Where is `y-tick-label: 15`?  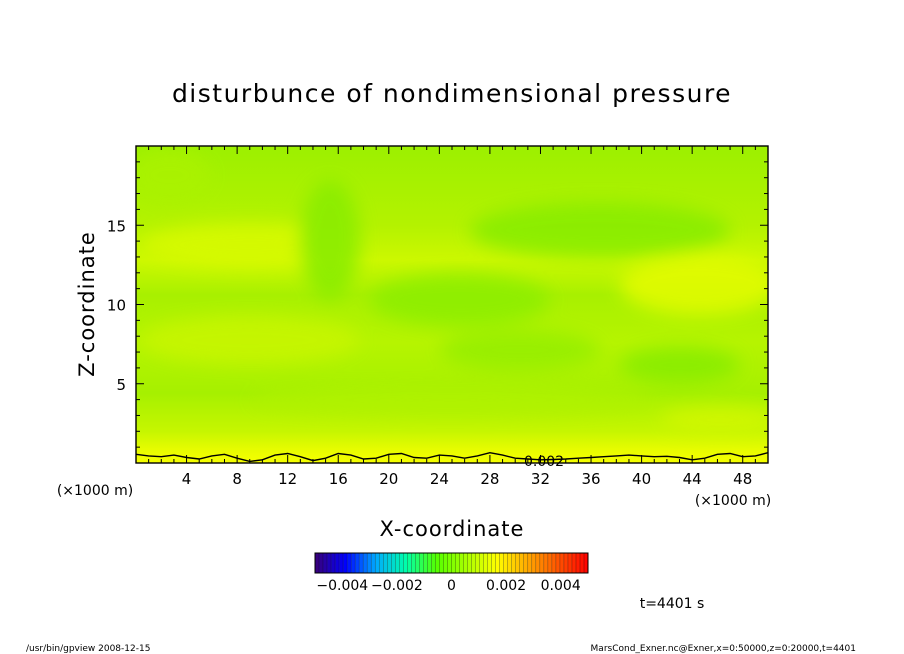
y-tick-label: 15 is located at coordinates (116, 226).